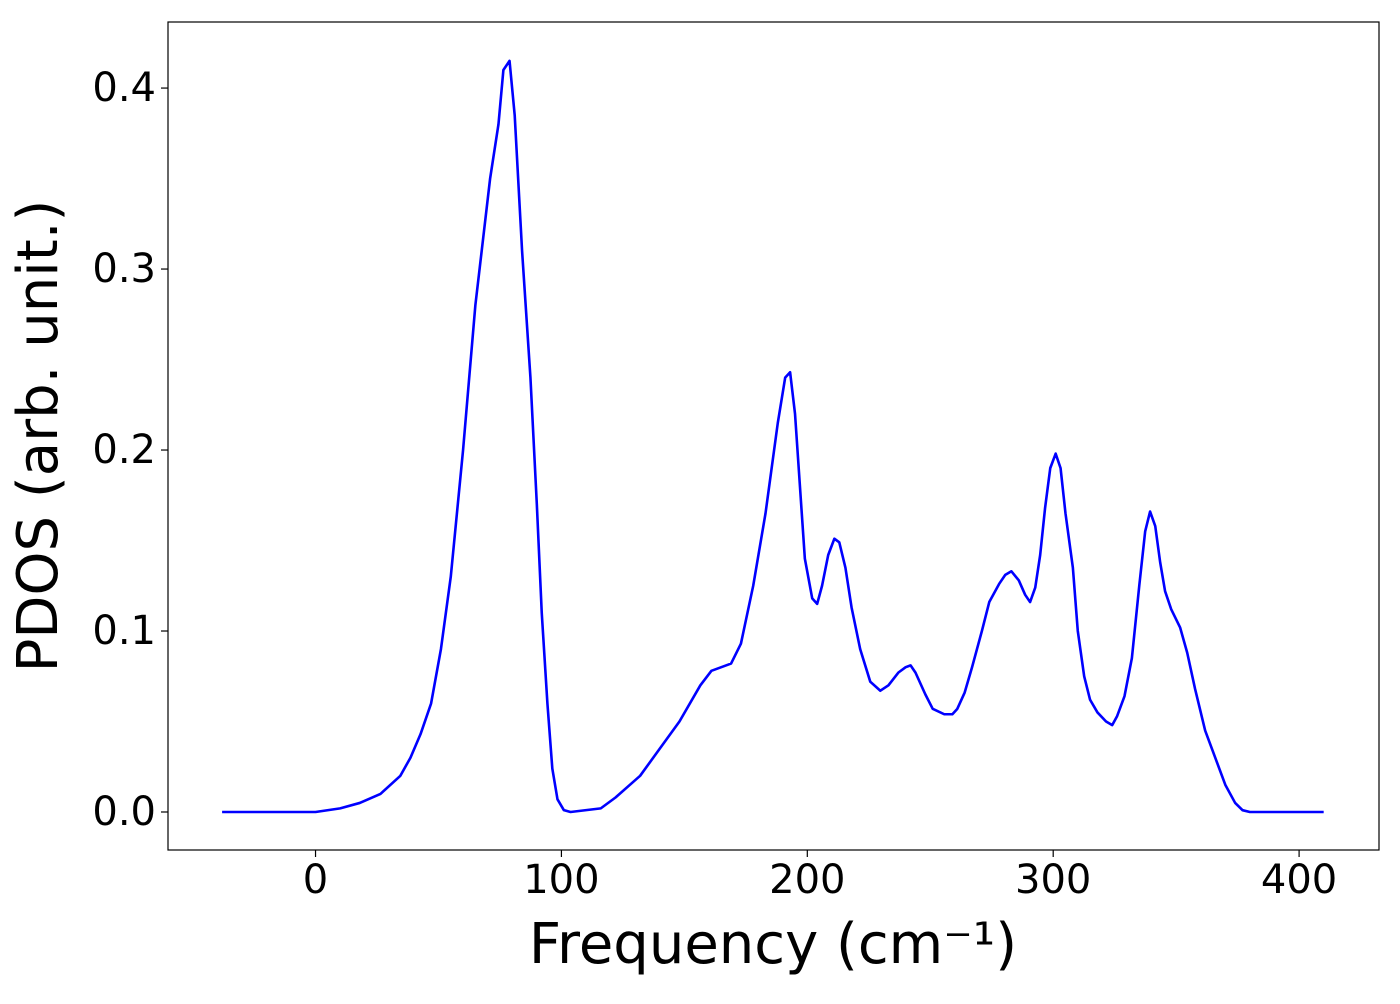  What do you see at coordinates (38, 436) in the screenshot?
I see `y-axis-label: PDOS (arb. unit.)` at bounding box center [38, 436].